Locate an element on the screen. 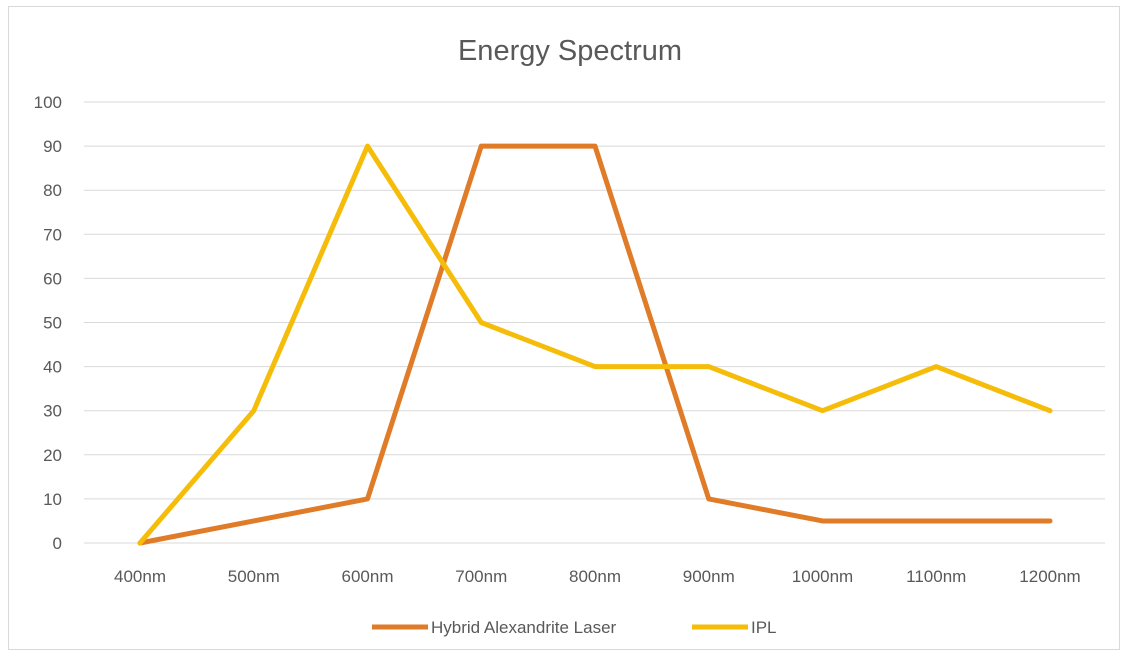 Image resolution: width=1127 pixels, height=656 pixels. y-tick-label: 0 is located at coordinates (57, 543).